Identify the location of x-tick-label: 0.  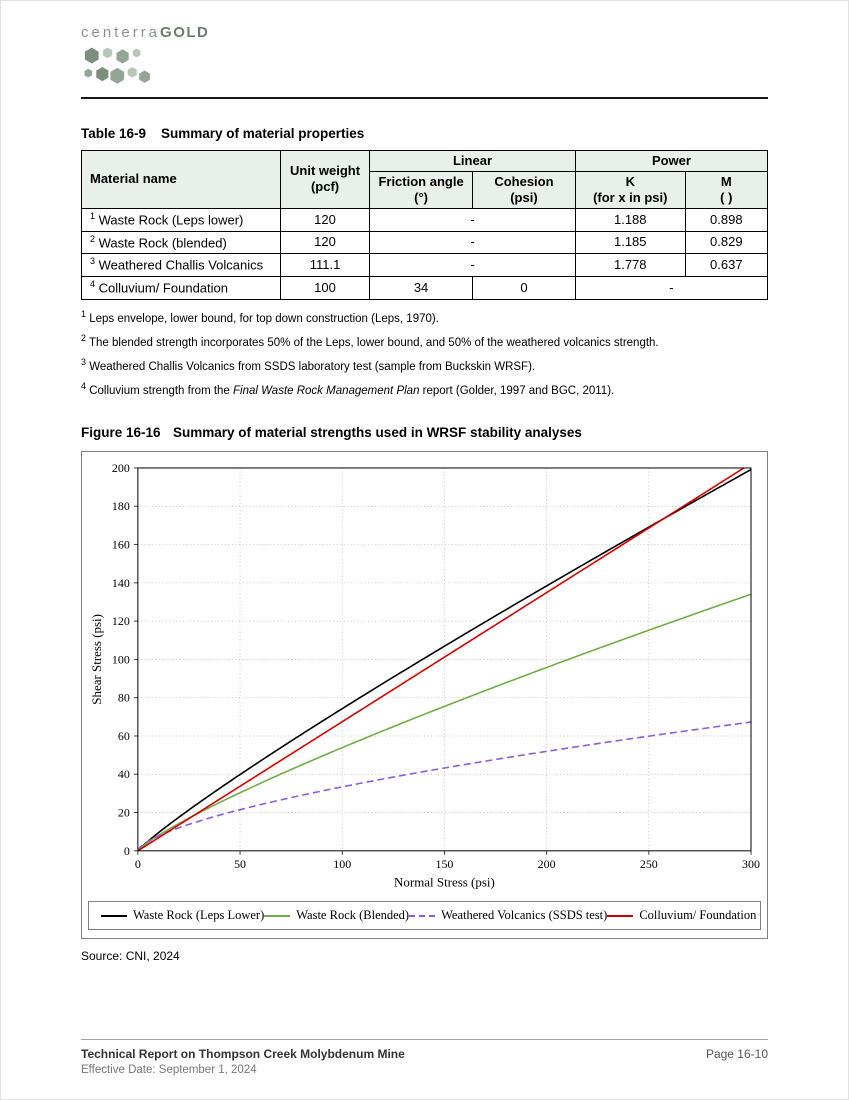
(138, 864).